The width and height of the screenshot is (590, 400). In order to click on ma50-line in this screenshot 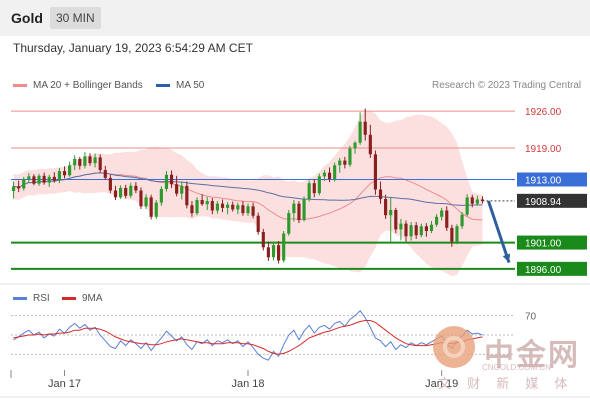, I will do `click(248, 189)`.